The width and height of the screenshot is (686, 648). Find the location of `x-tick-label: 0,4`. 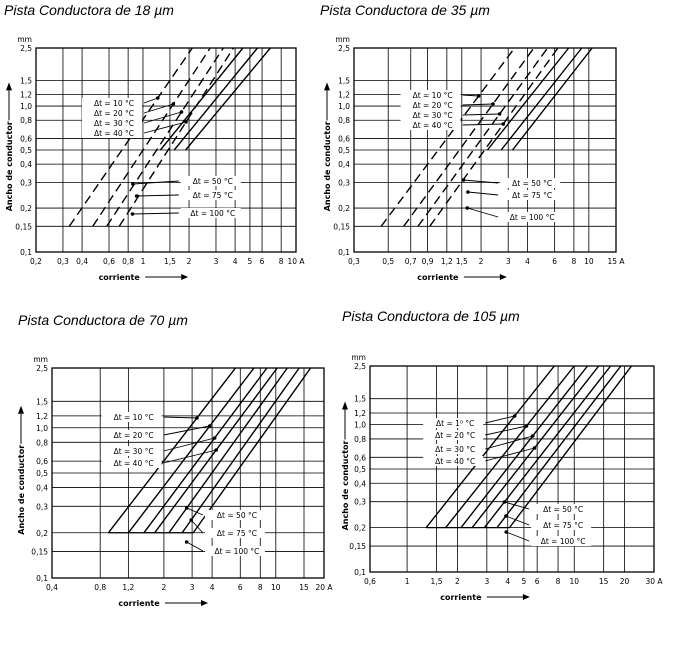

x-tick-label: 0,4 is located at coordinates (82, 261).